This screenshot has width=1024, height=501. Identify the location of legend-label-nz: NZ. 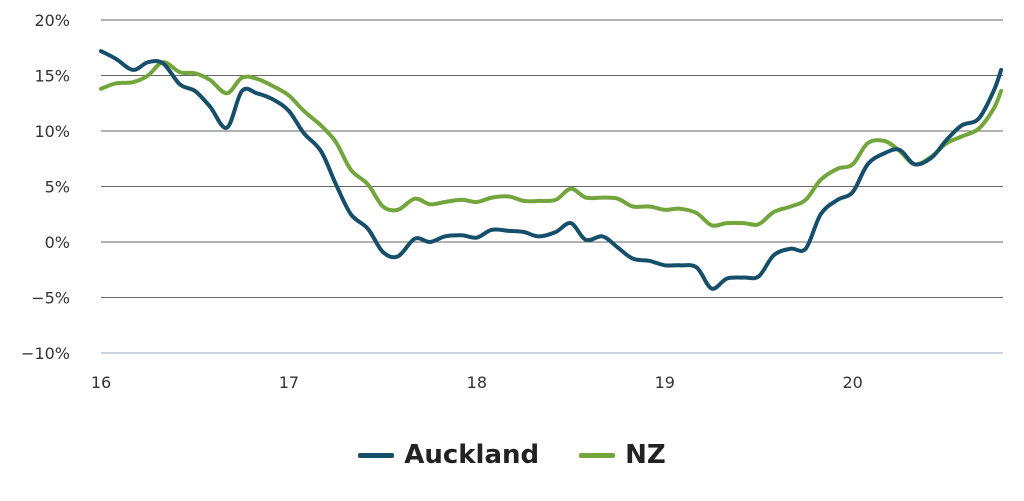
(645, 455).